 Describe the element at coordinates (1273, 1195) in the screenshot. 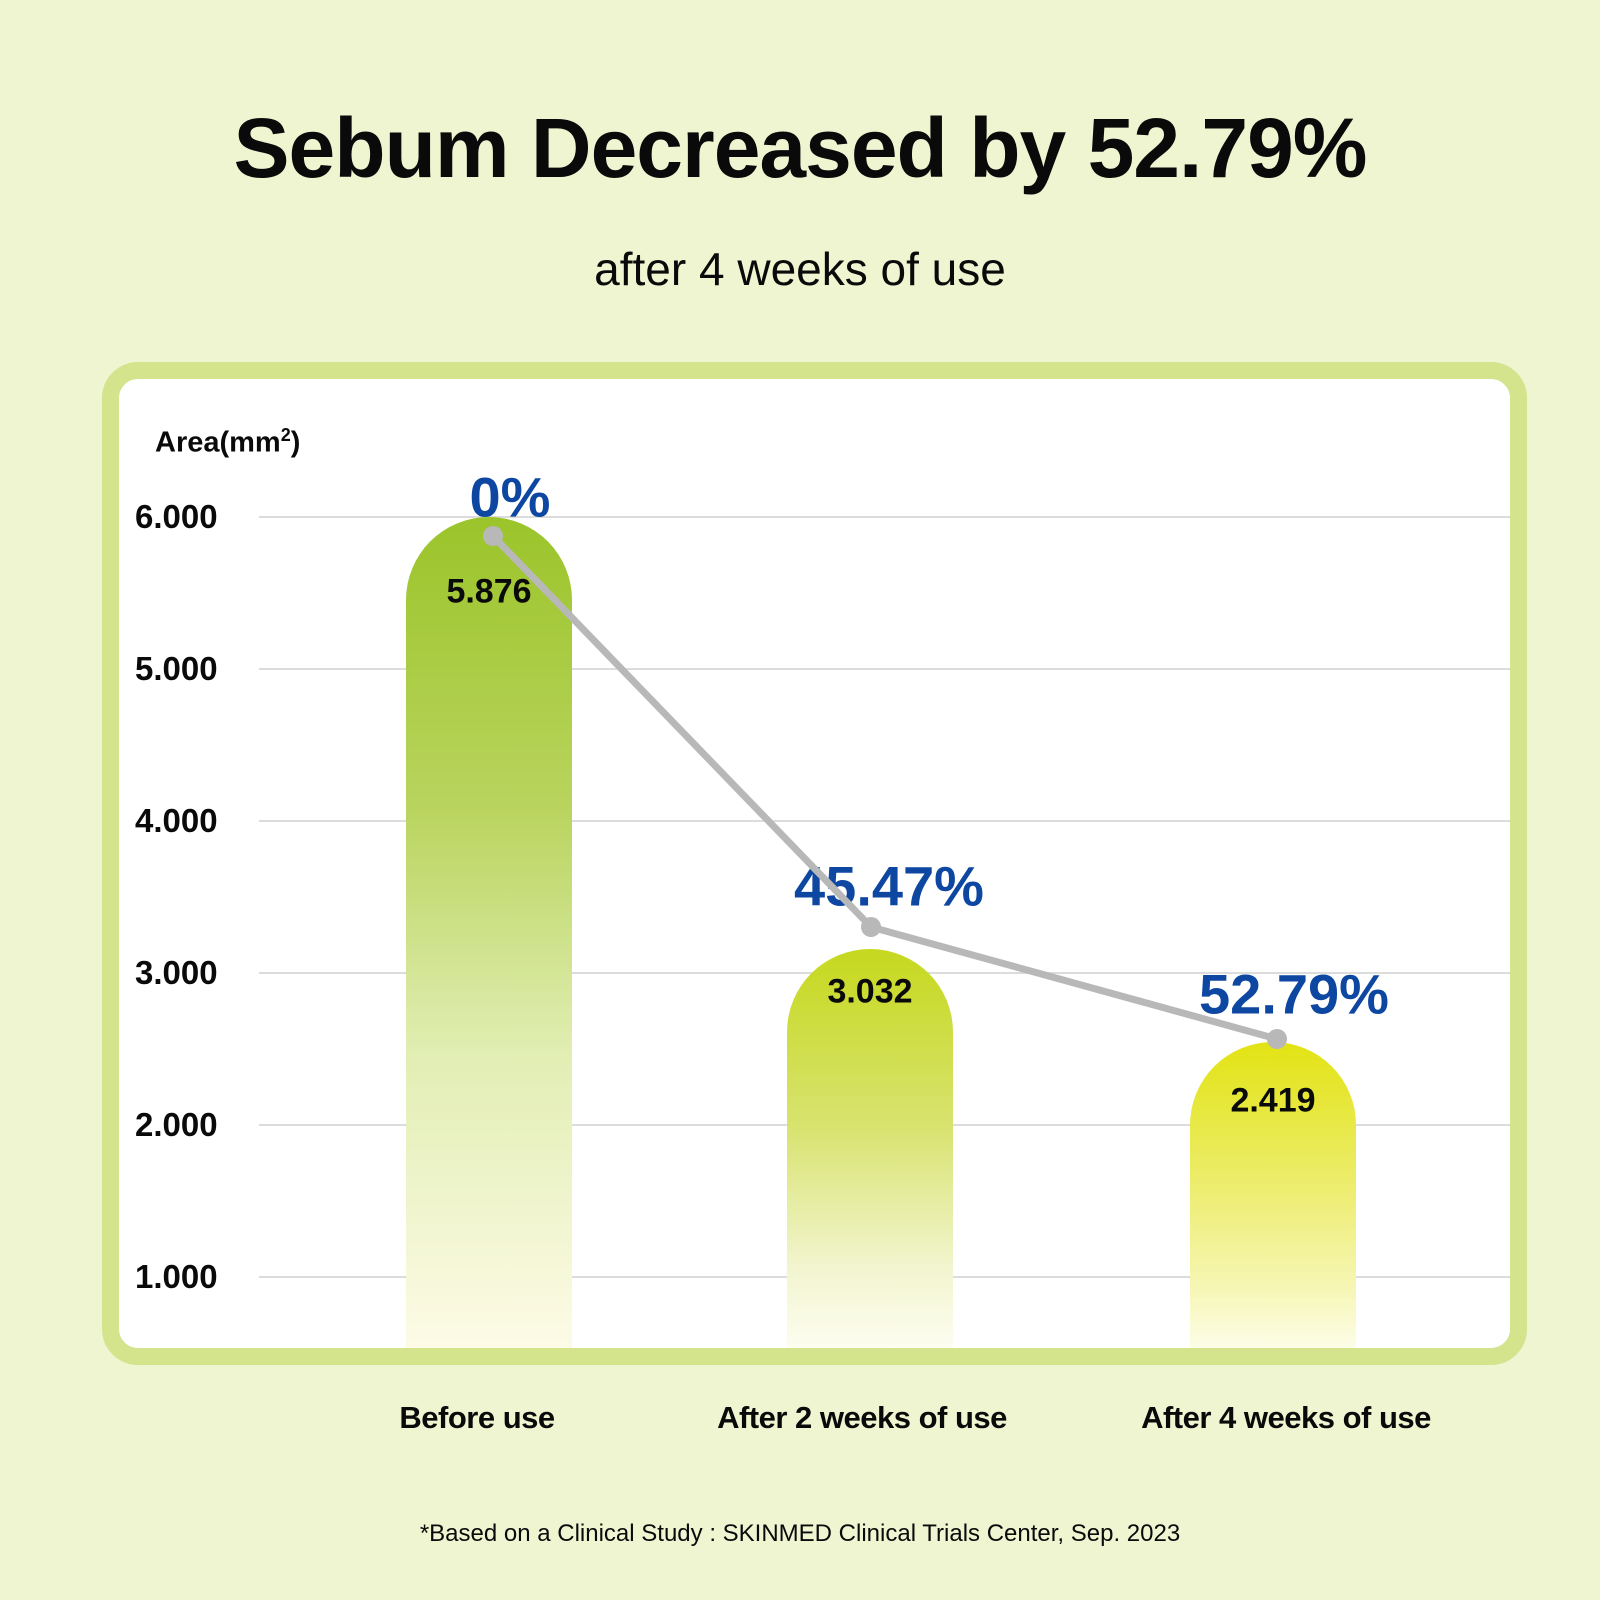

I see `bar-after-4-weeks` at that location.